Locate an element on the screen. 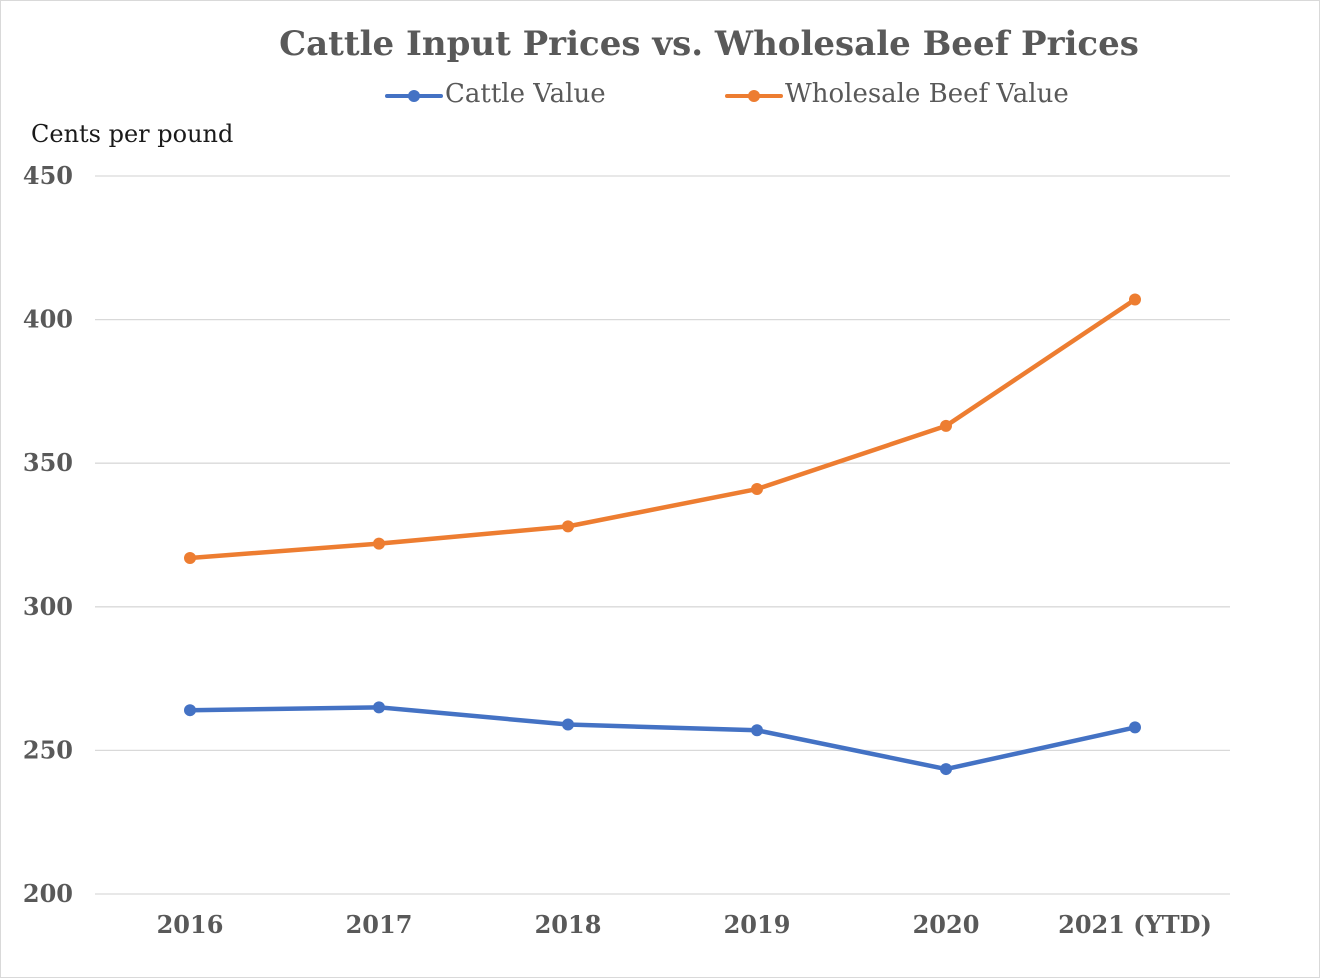 The width and height of the screenshot is (1320, 978). y-tick-label-450: 450 is located at coordinates (48, 175).